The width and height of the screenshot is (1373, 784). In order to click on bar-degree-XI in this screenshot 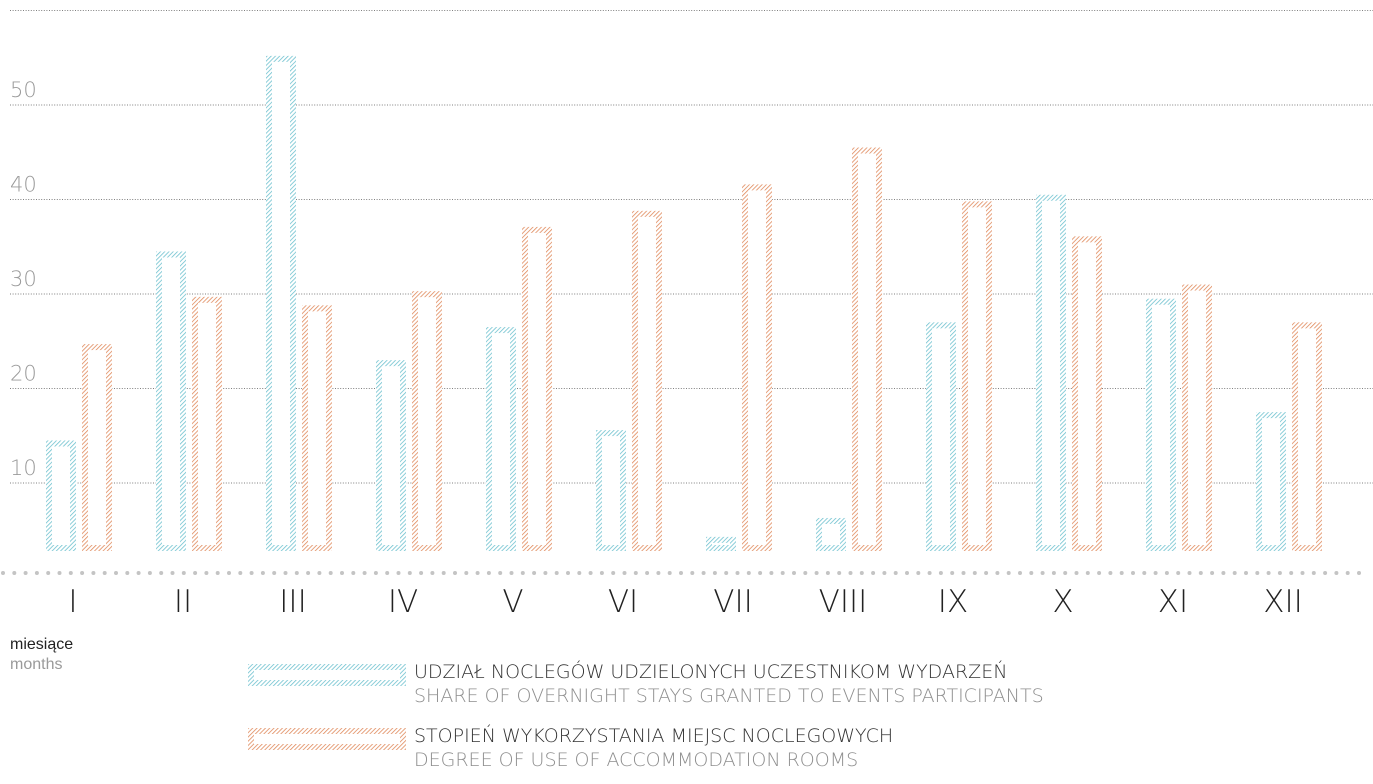, I will do `click(1197, 417)`.